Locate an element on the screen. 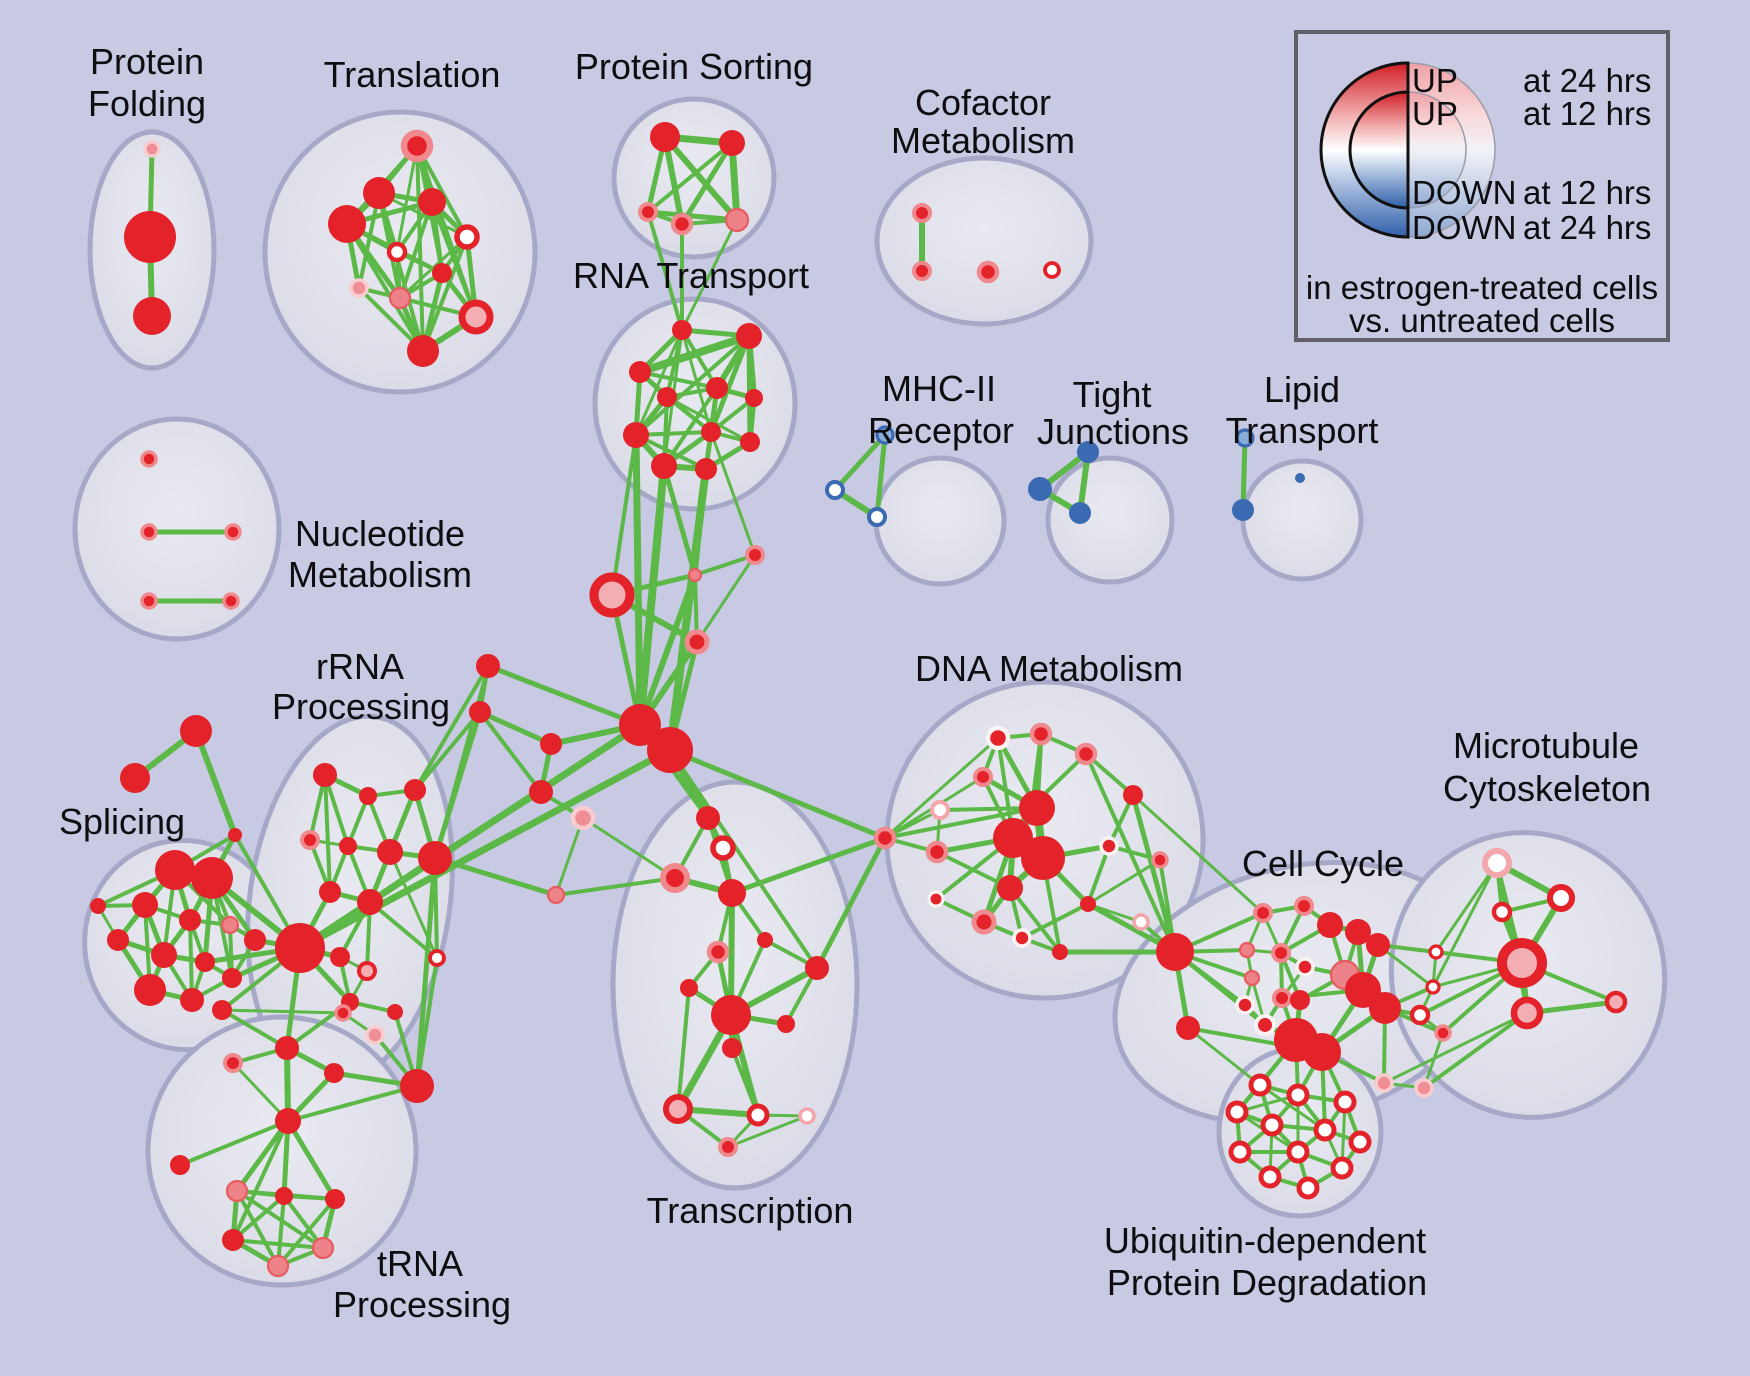  legend-gradient-circle-inner-right is located at coordinates (1437, 150).